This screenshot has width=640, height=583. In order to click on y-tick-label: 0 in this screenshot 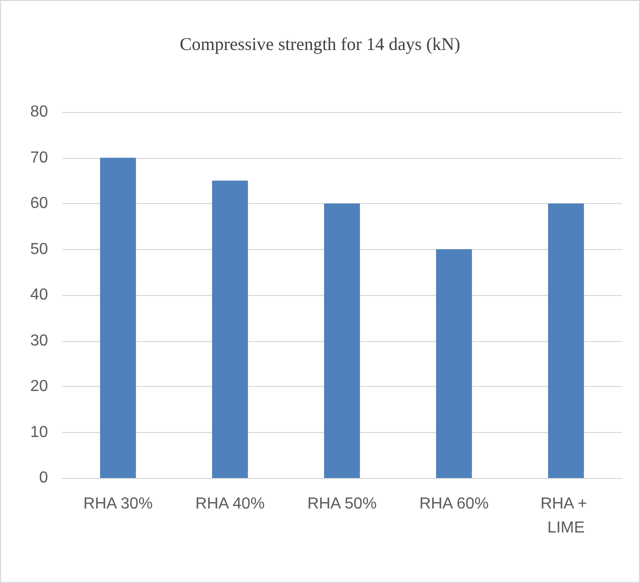, I will do `click(43, 478)`.